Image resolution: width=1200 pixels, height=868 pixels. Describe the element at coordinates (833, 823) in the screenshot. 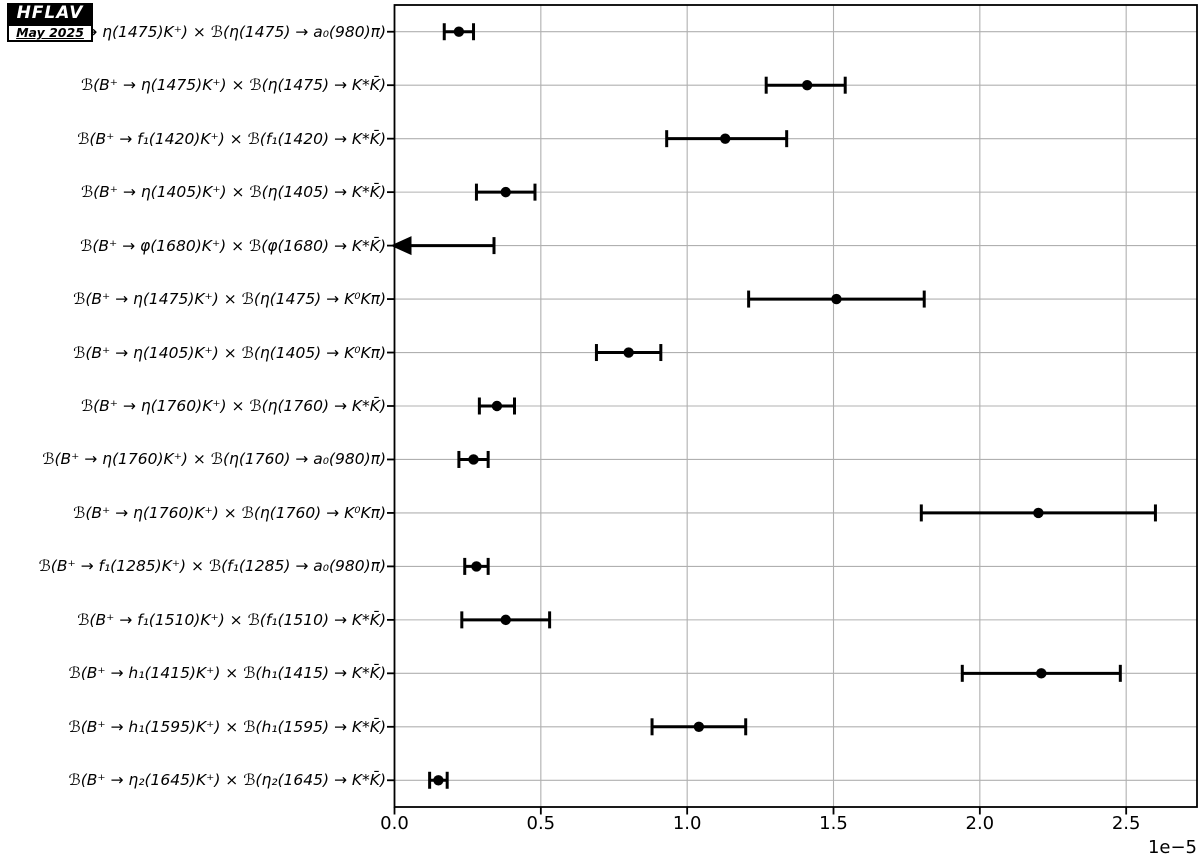

I see `x-tick-label: 1.5` at that location.